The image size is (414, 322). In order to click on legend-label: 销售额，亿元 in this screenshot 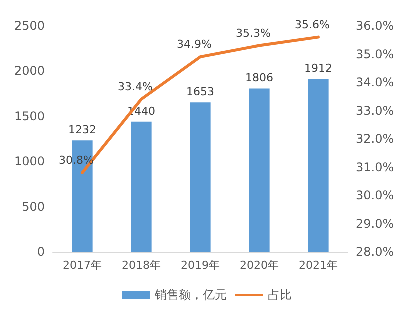, I will do `click(190, 295)`.